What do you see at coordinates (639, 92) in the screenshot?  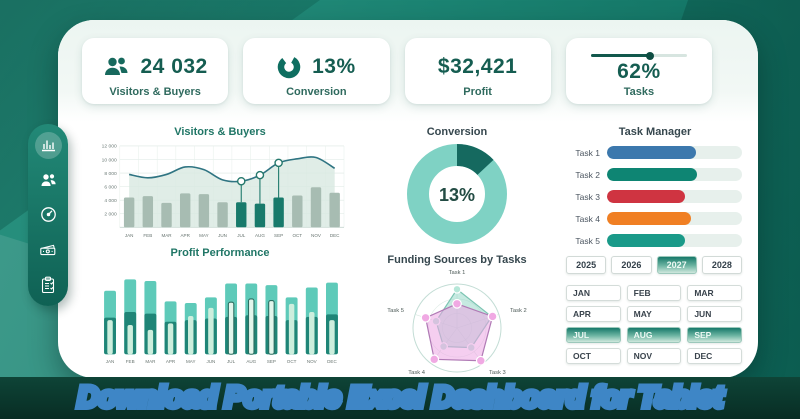 I see `kpi-label: Tasks` at bounding box center [639, 92].